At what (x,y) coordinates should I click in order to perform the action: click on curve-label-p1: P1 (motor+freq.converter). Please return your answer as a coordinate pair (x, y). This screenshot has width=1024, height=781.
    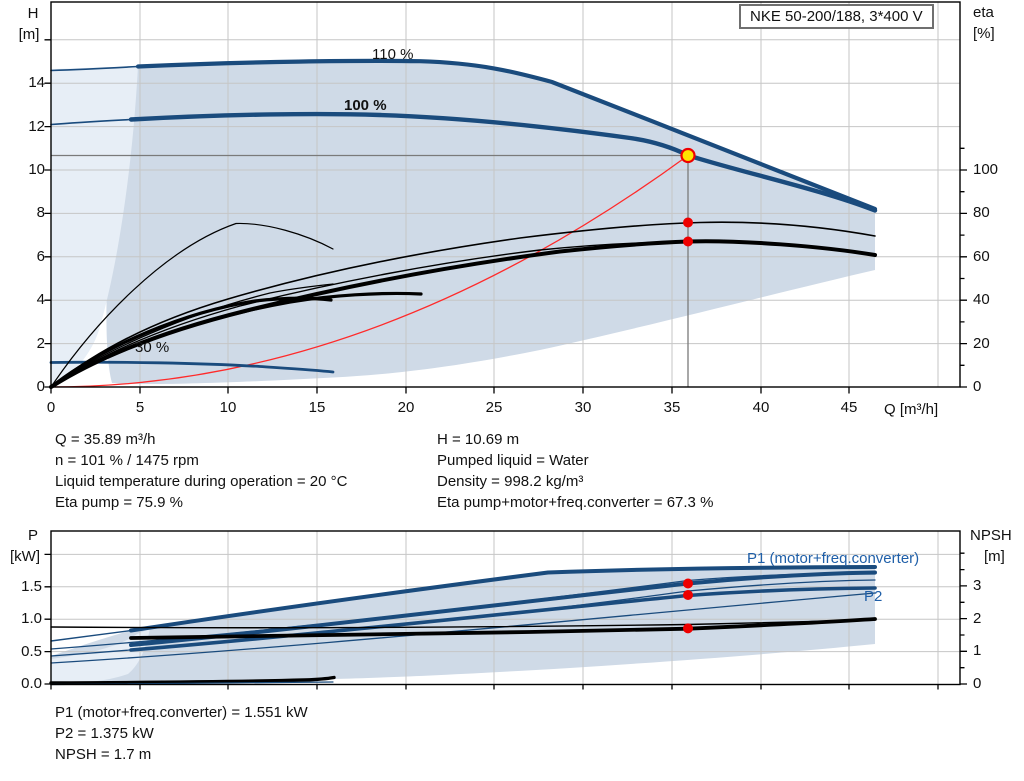
    Looking at the image, I should click on (833, 558).